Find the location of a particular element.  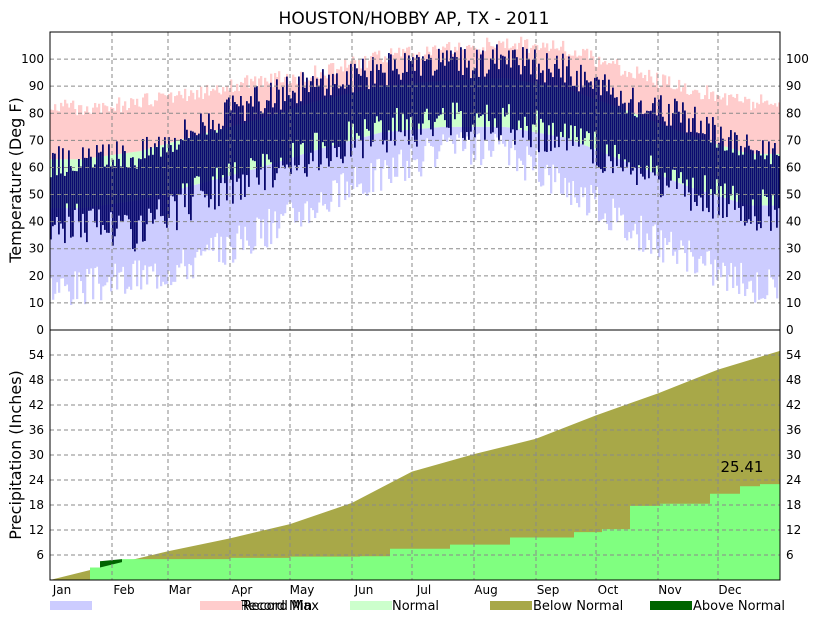

precip-tick-label-left: 18 is located at coordinates (36, 505).